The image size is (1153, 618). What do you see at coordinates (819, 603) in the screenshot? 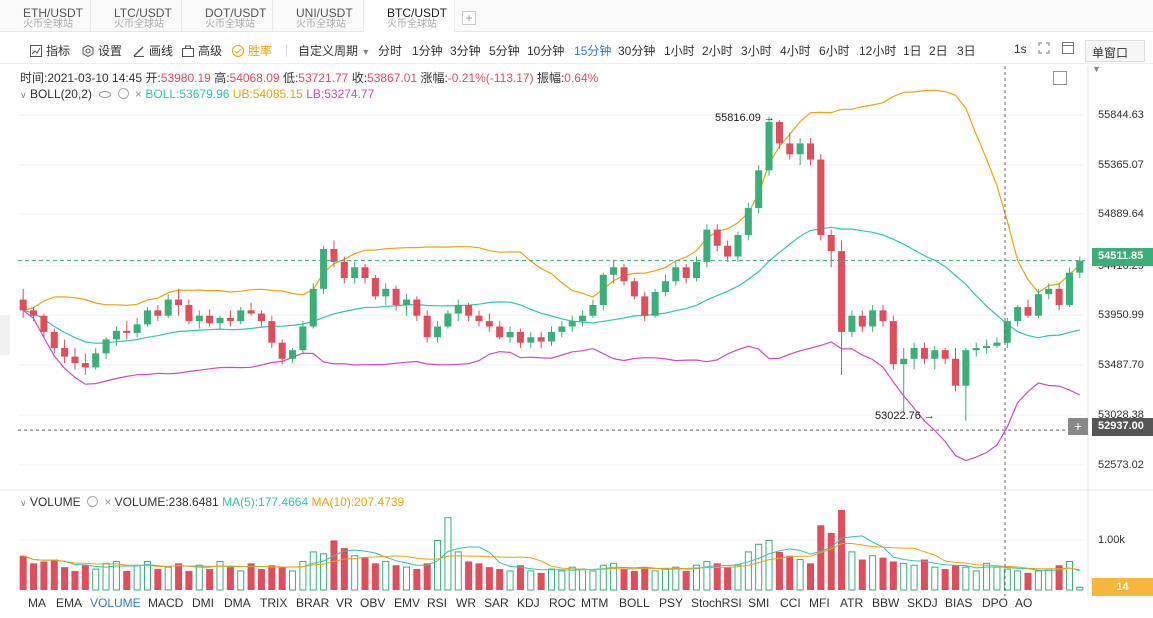
I see `indicator-mfi: MFI` at bounding box center [819, 603].